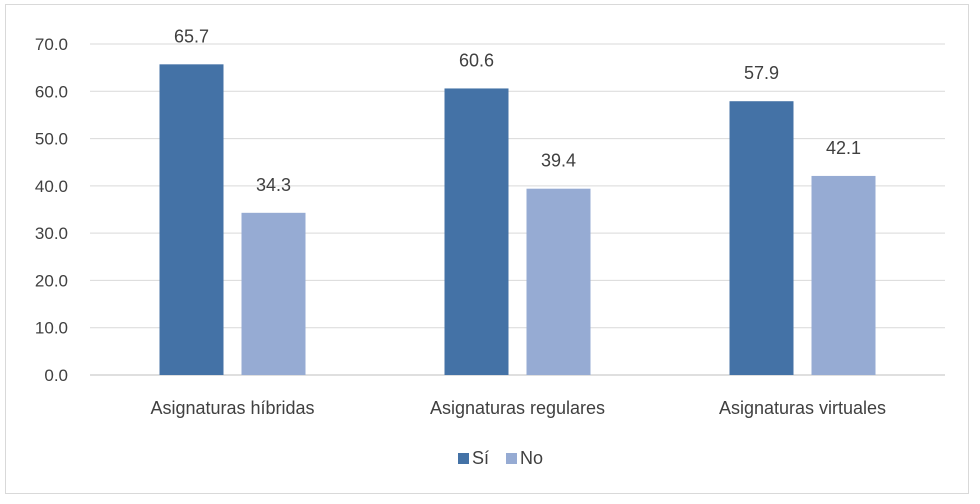 This screenshot has width=980, height=504. Describe the element at coordinates (51, 139) in the screenshot. I see `y-tick-label: 50.0` at that location.